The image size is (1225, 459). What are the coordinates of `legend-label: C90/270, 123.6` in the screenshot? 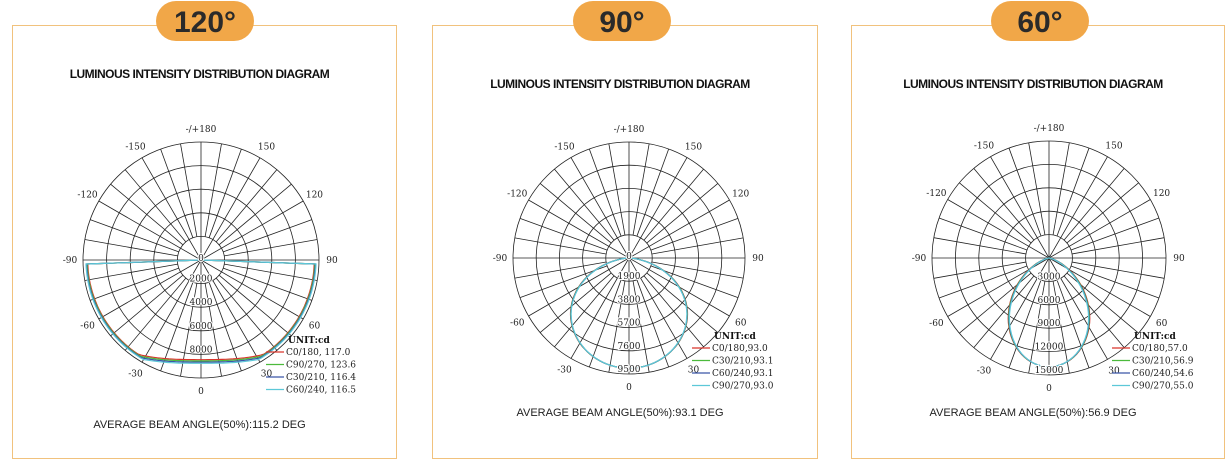 It's located at (321, 366).